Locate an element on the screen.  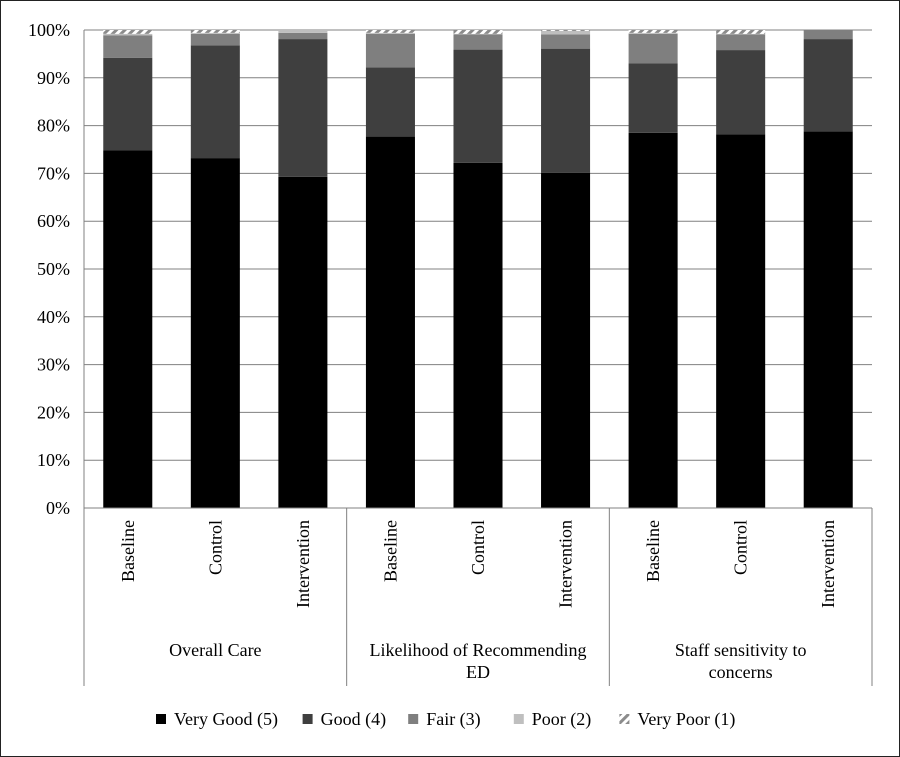
group-label: Overall Care is located at coordinates (215, 650).